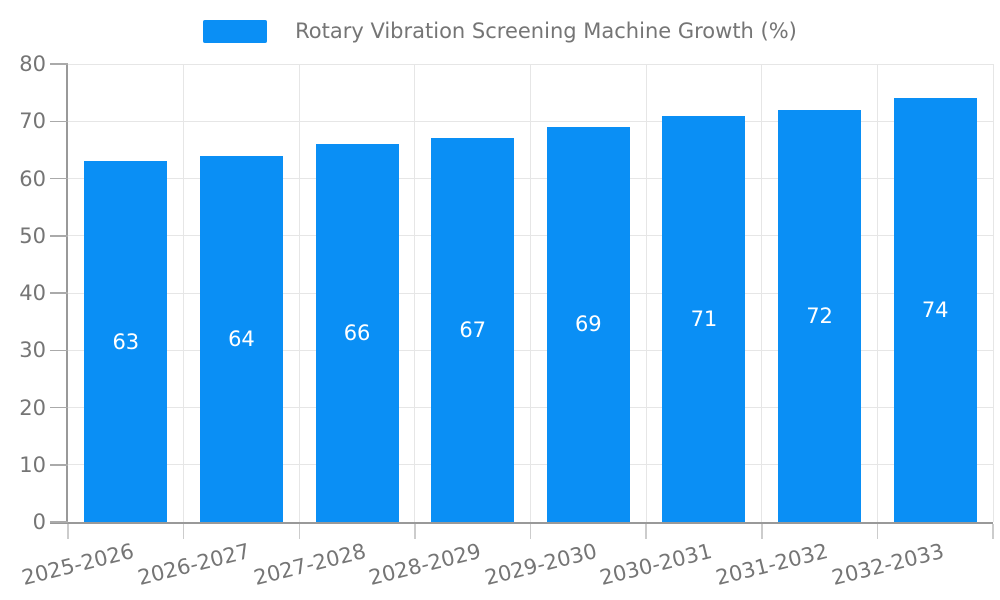 This screenshot has width=1000, height=600. I want to click on x-axis-line, so click(521, 523).